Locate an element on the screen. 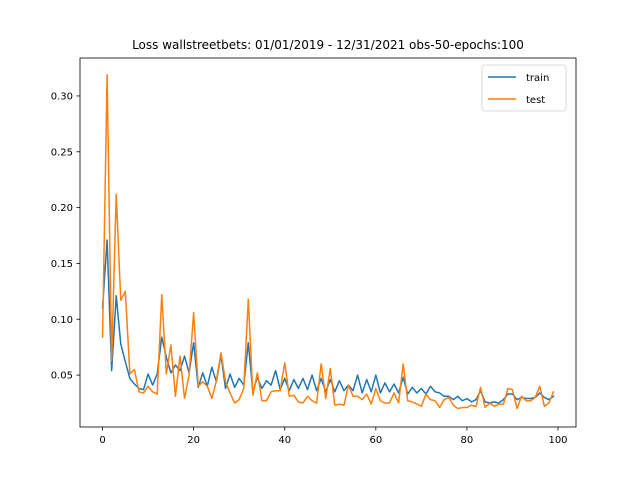  legend-label-test: test is located at coordinates (535, 100).